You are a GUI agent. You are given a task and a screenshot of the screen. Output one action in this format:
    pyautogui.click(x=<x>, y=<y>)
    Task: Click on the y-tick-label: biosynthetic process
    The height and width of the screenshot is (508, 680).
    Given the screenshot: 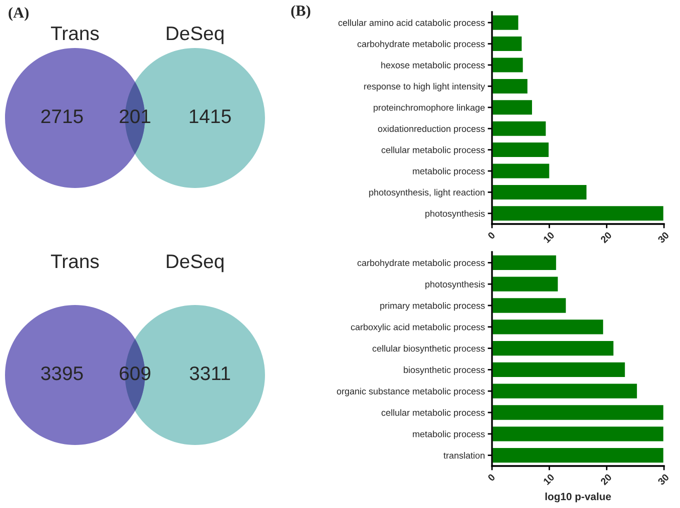 What is the action you would take?
    pyautogui.click(x=444, y=370)
    